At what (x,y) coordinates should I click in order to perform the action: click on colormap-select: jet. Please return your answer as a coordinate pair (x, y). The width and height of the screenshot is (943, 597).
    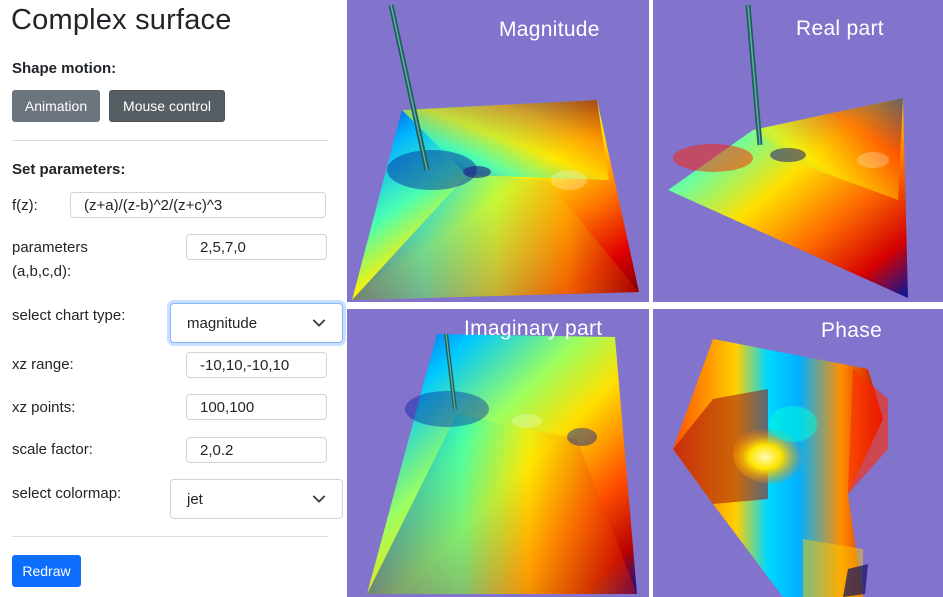
    Looking at the image, I should click on (256, 499).